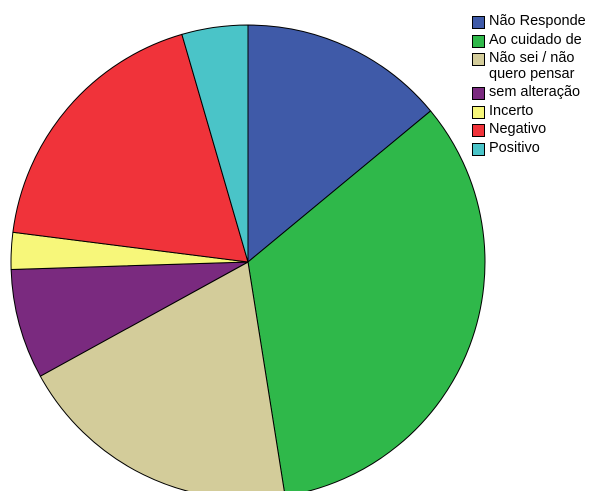  I want to click on legend-label: Incerto, so click(511, 110).